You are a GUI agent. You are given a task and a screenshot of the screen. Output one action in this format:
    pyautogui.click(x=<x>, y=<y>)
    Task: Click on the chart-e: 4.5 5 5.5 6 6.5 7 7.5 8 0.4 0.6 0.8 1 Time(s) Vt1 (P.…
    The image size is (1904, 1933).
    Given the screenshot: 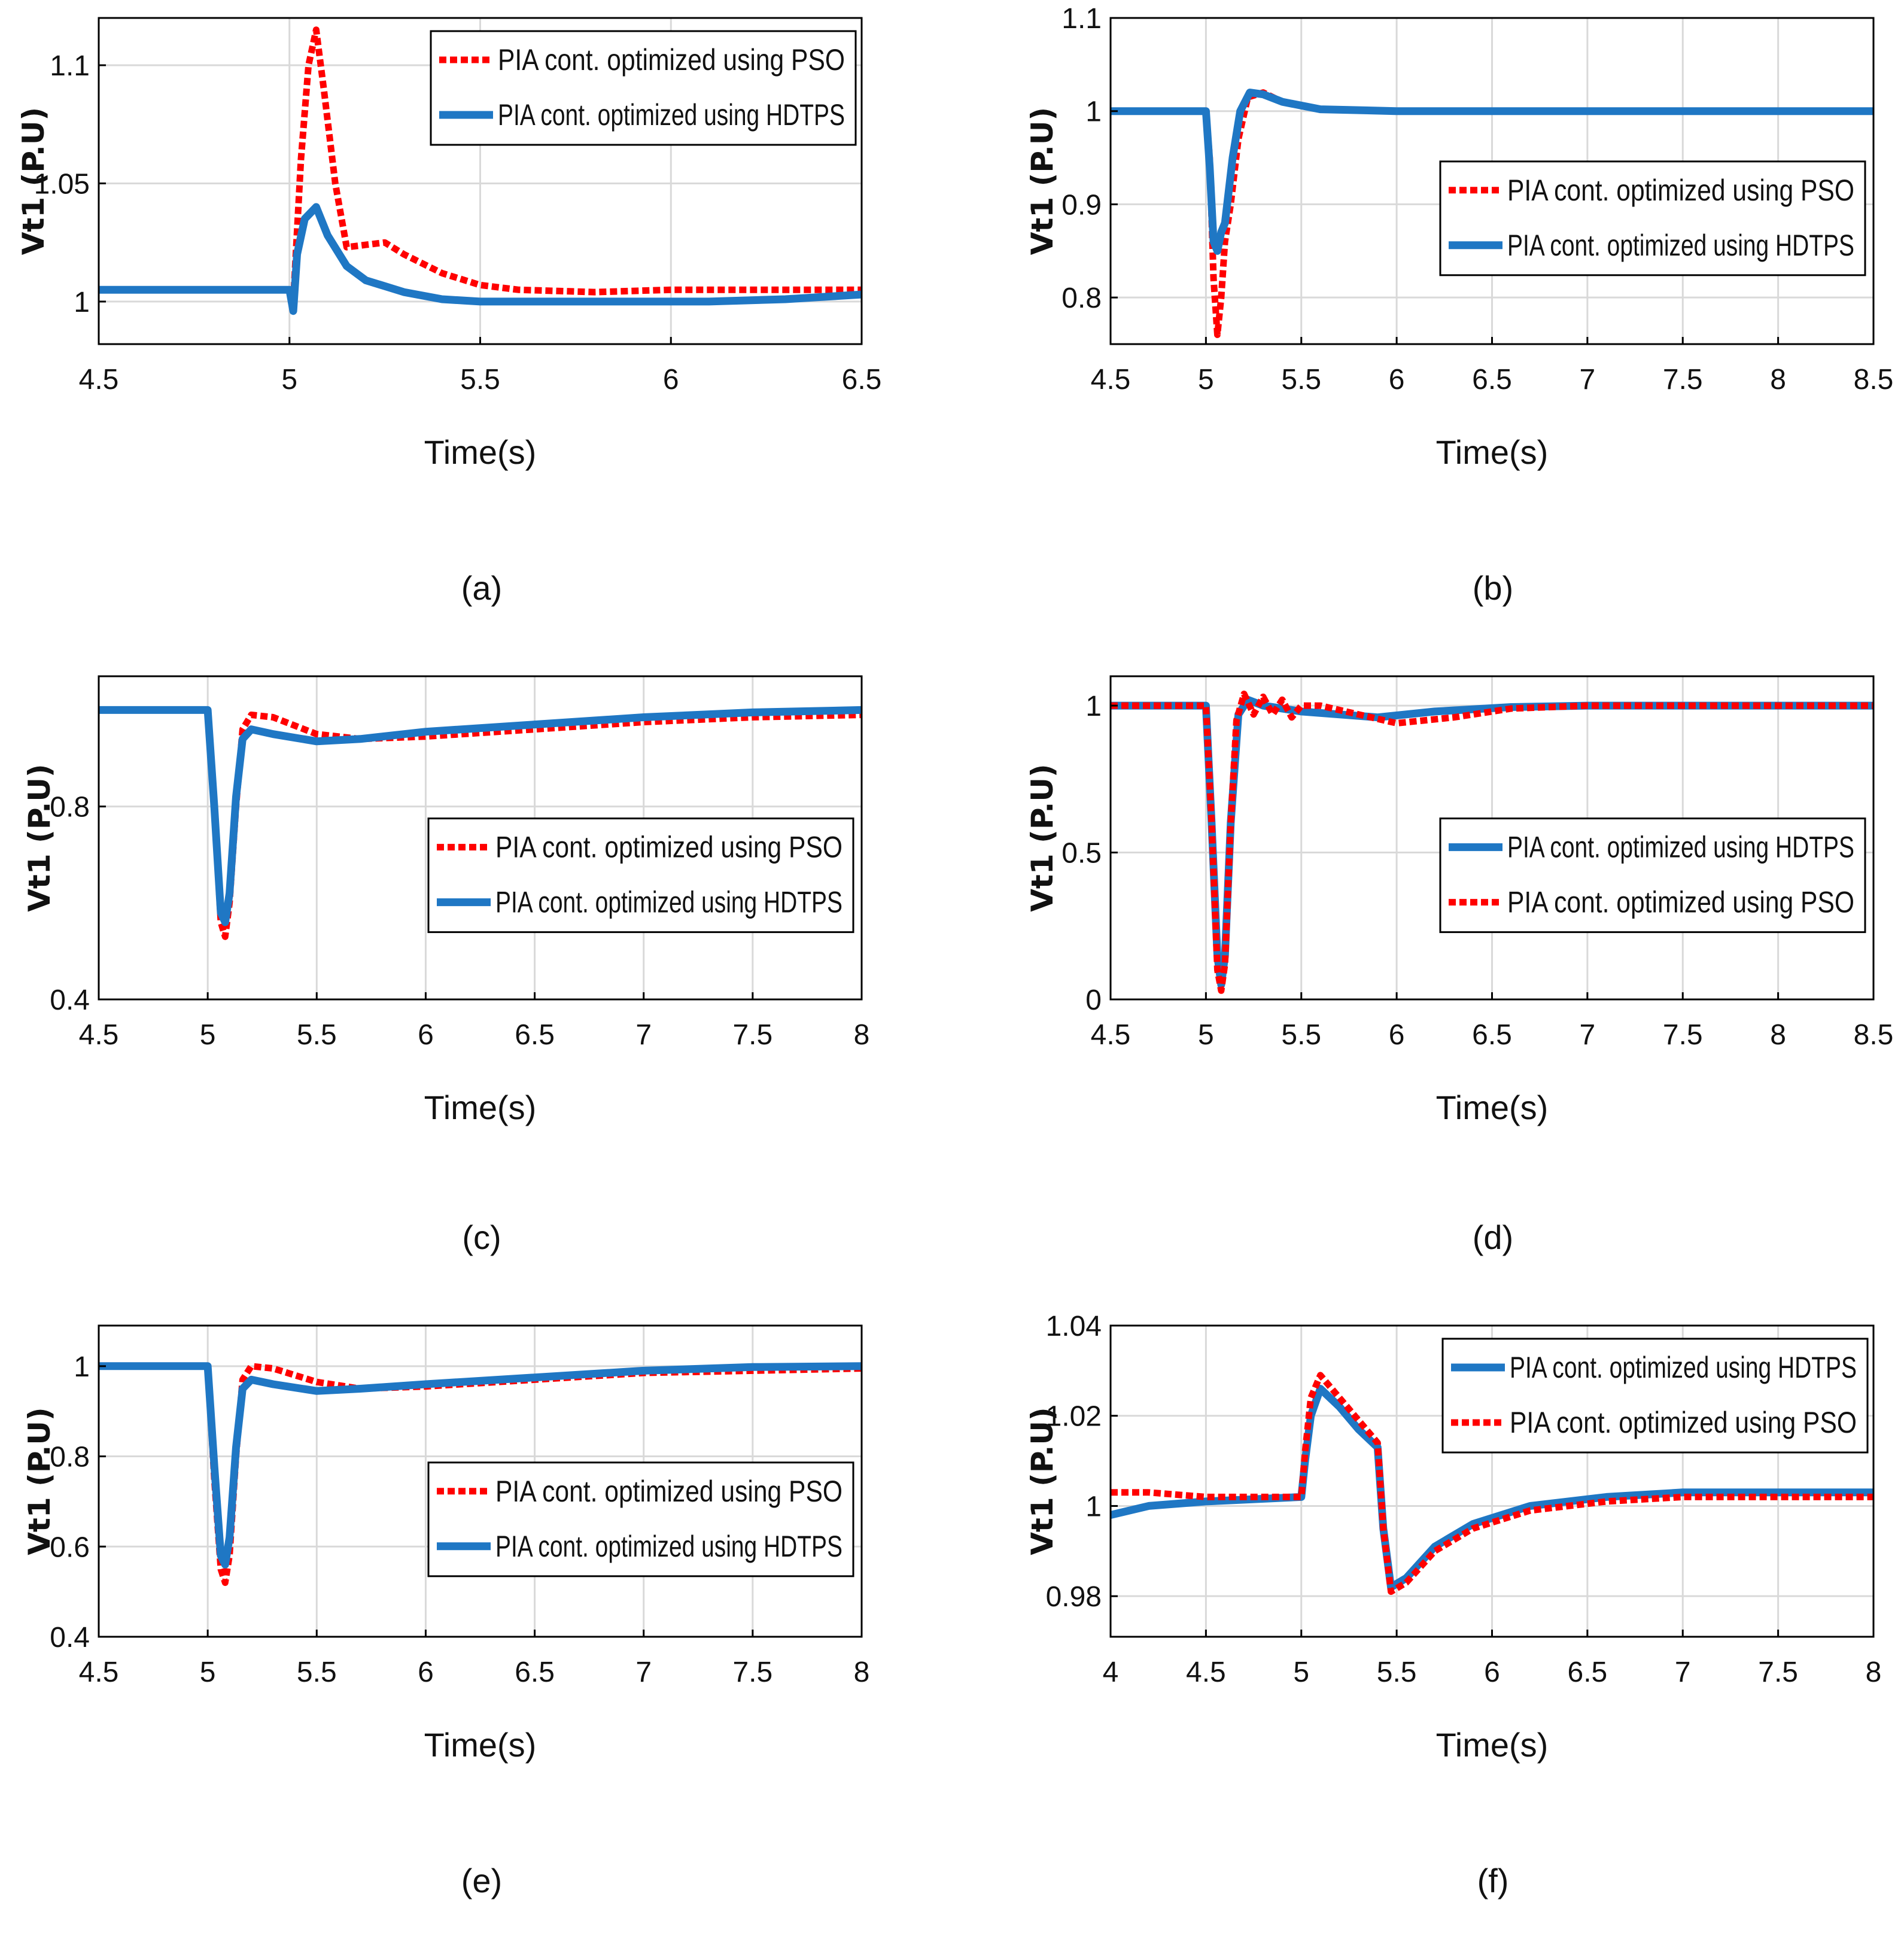 What is the action you would take?
    pyautogui.click(x=446, y=1544)
    